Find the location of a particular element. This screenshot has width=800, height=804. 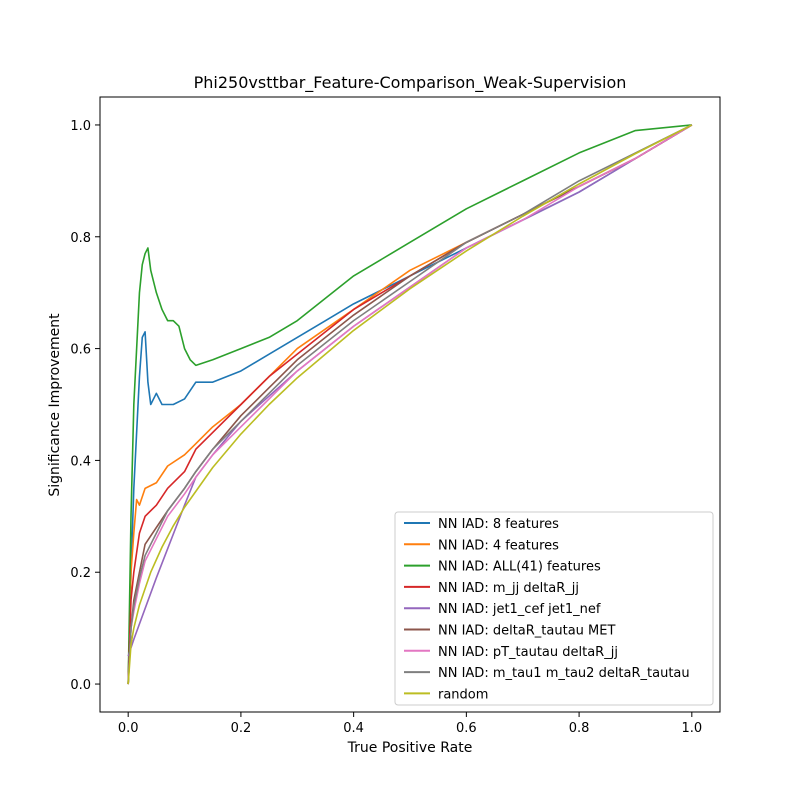

legend-label-6: NN IAD: pT_tautau deltaR_jj is located at coordinates (528, 652).